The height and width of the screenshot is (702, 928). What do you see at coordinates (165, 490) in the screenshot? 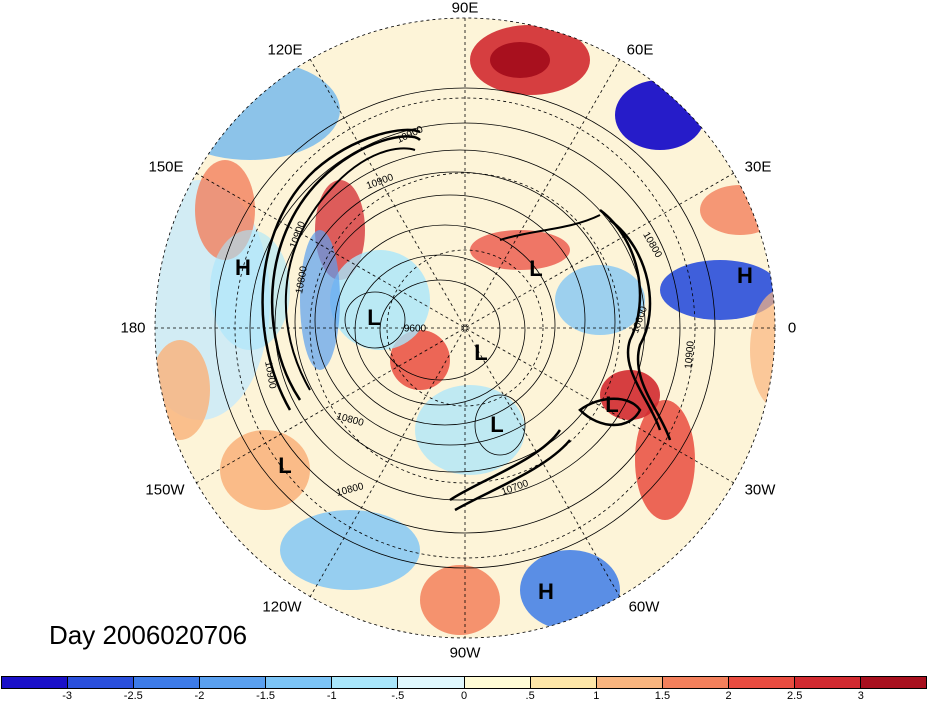
I see `lon-label-150w: 150W` at bounding box center [165, 490].